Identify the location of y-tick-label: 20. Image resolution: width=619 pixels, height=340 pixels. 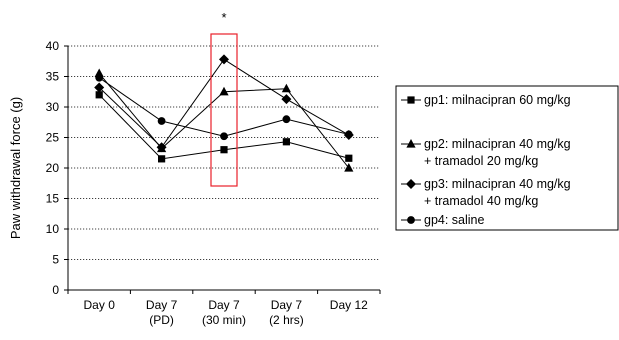
(53, 168).